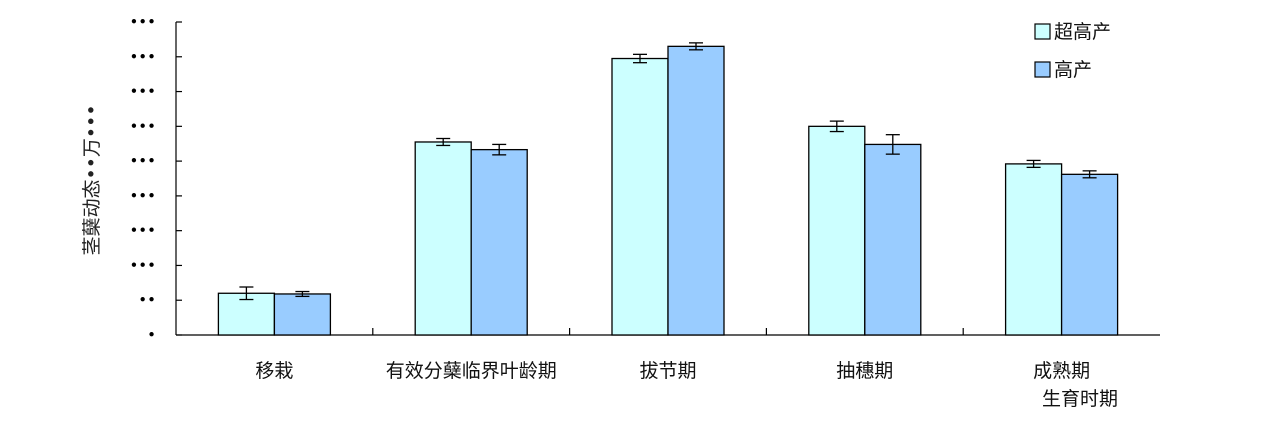 Image resolution: width=1269 pixels, height=427 pixels. What do you see at coordinates (471, 371) in the screenshot?
I see `category-label: 有效分蘖临界叶龄期` at bounding box center [471, 371].